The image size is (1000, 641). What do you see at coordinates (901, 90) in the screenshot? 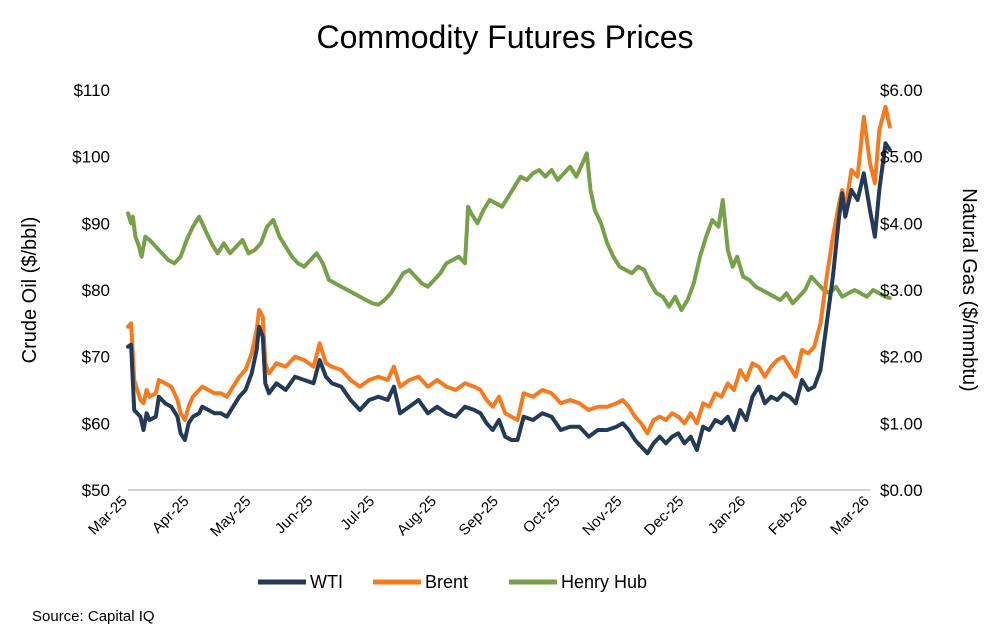
I see `y-right-tick-label: $6.00` at bounding box center [901, 90].